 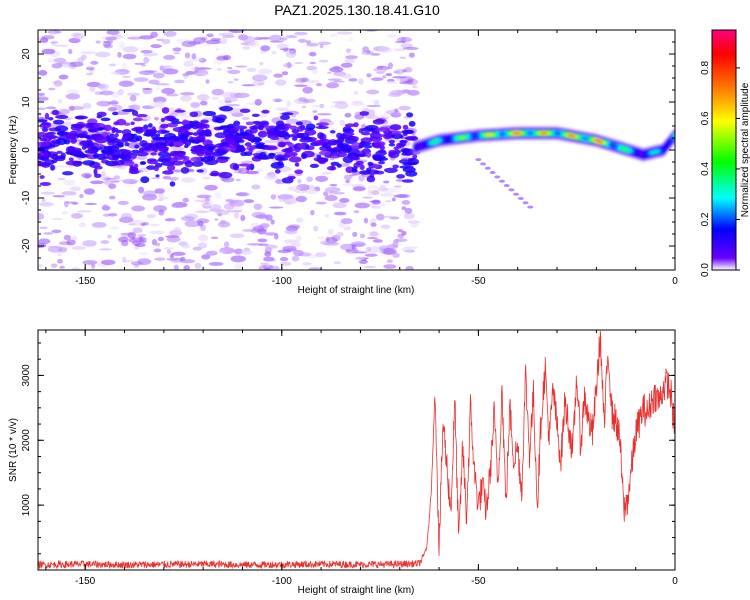 What do you see at coordinates (282, 581) in the screenshot?
I see `snr-xtick-label: -100` at bounding box center [282, 581].